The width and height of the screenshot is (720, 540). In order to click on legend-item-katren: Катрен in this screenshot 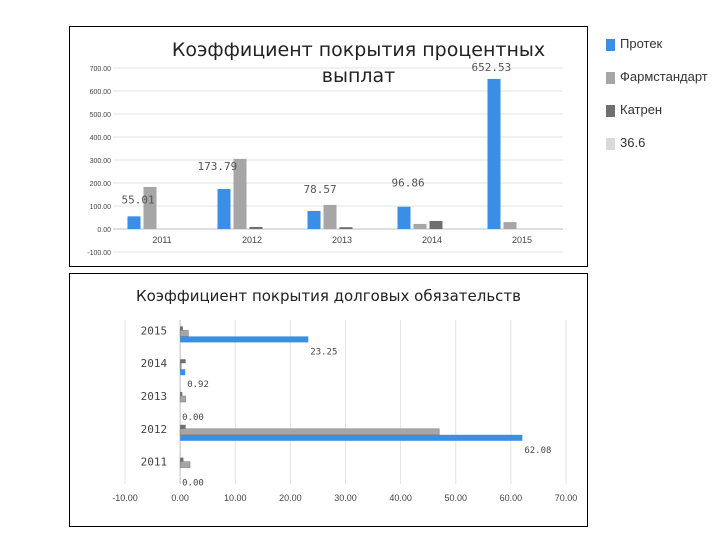, I will do `click(661, 118)`.